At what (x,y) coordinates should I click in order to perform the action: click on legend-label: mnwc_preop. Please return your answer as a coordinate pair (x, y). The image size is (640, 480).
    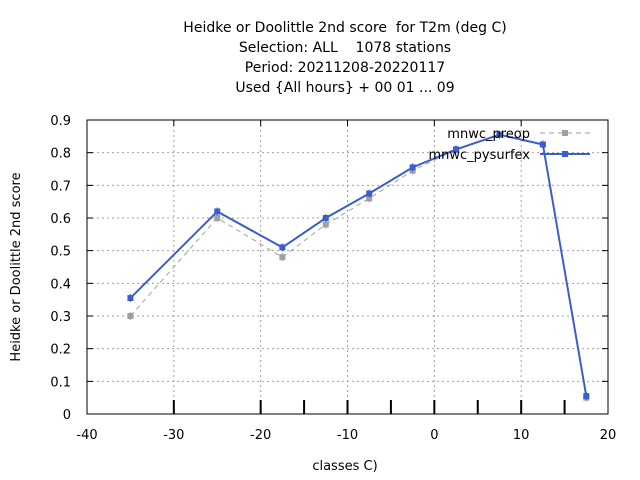
    Looking at the image, I should click on (488, 134).